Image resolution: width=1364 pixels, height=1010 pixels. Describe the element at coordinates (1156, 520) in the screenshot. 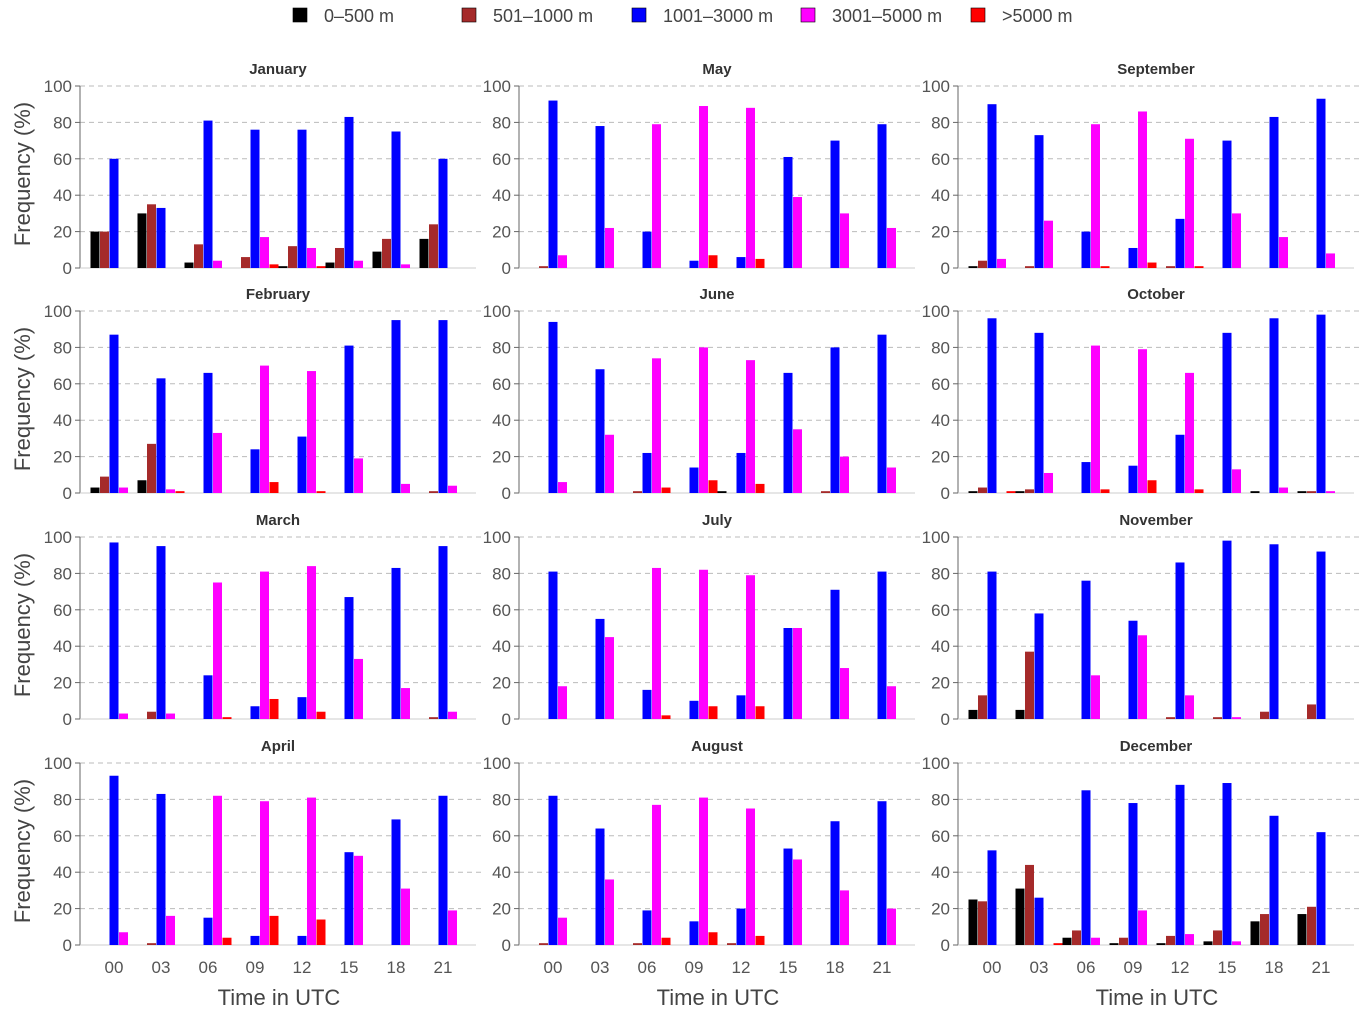

I see `panel-title: November` at that location.